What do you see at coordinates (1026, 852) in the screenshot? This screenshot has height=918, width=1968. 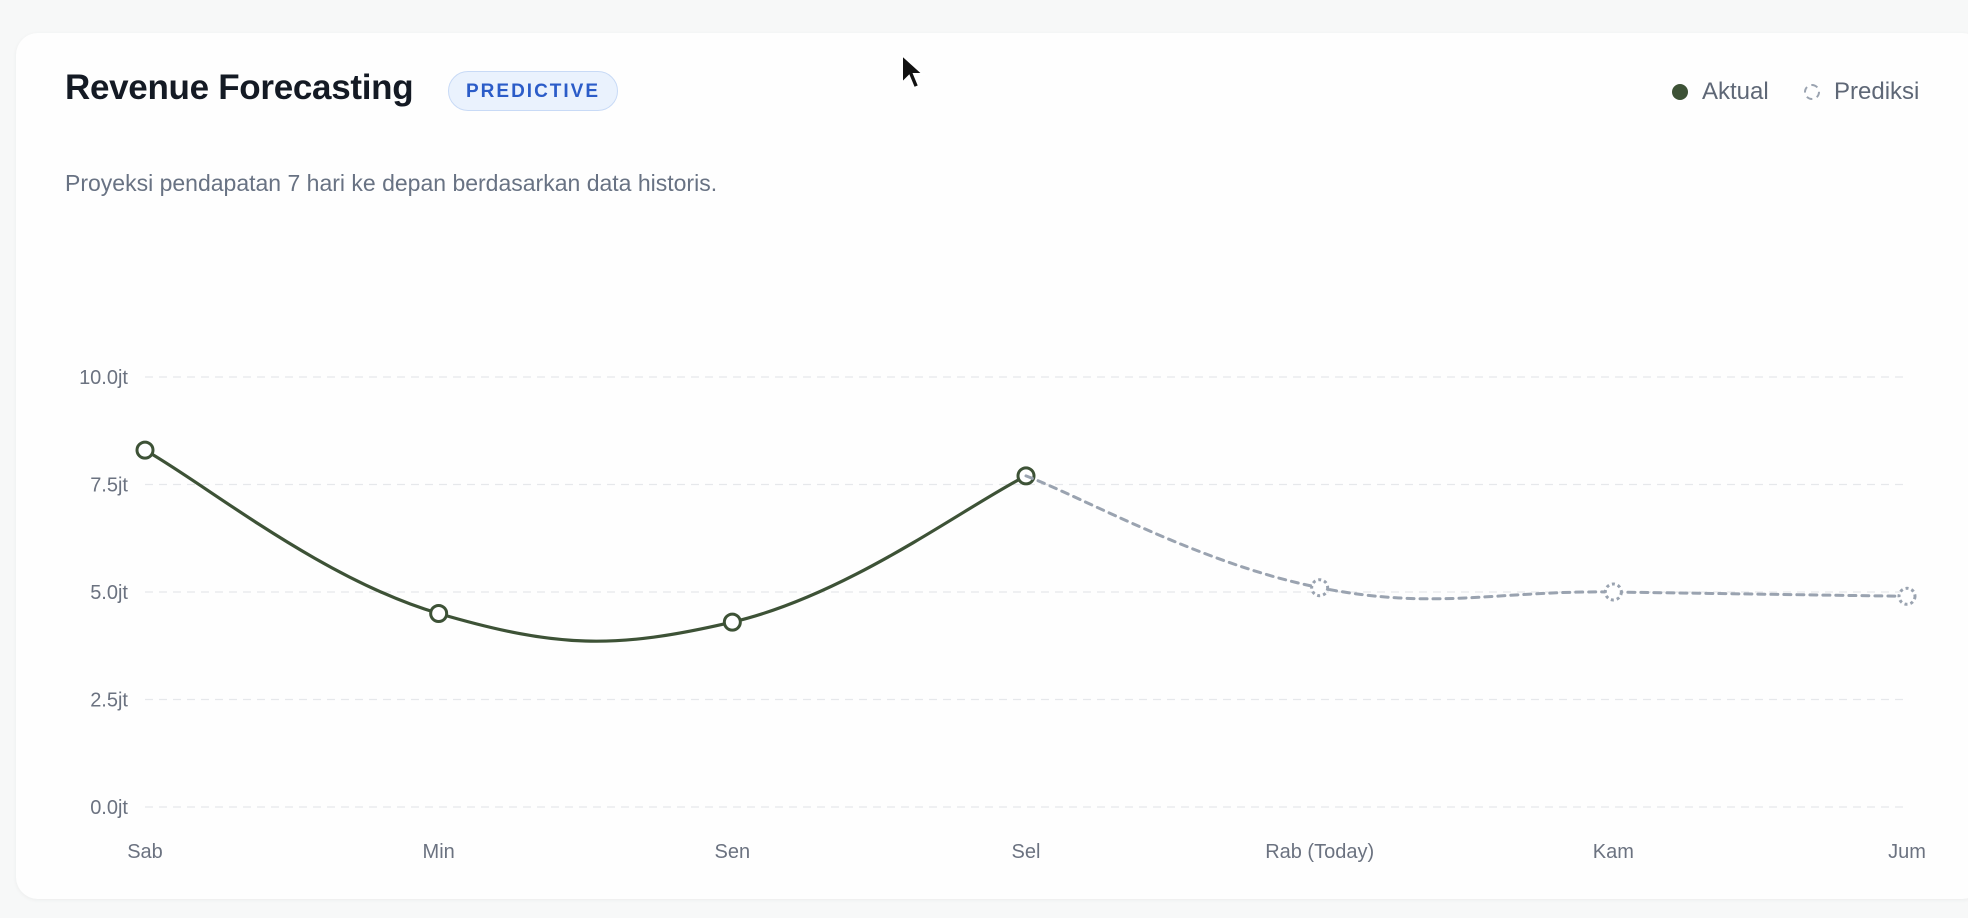 I see `x-tick-label: Sel` at bounding box center [1026, 852].